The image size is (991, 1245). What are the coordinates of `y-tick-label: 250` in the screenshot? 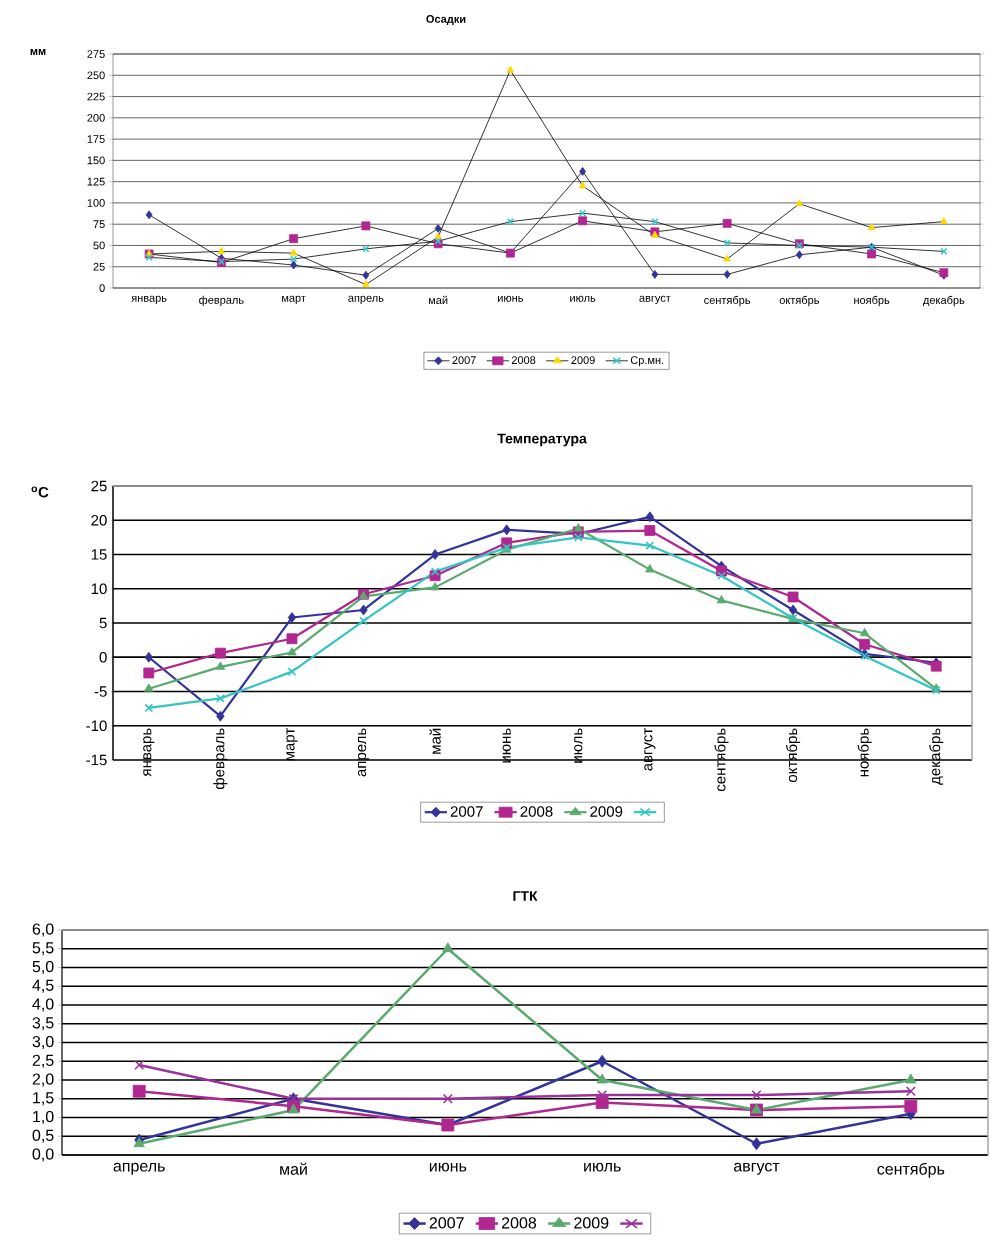 It's located at (96, 75).